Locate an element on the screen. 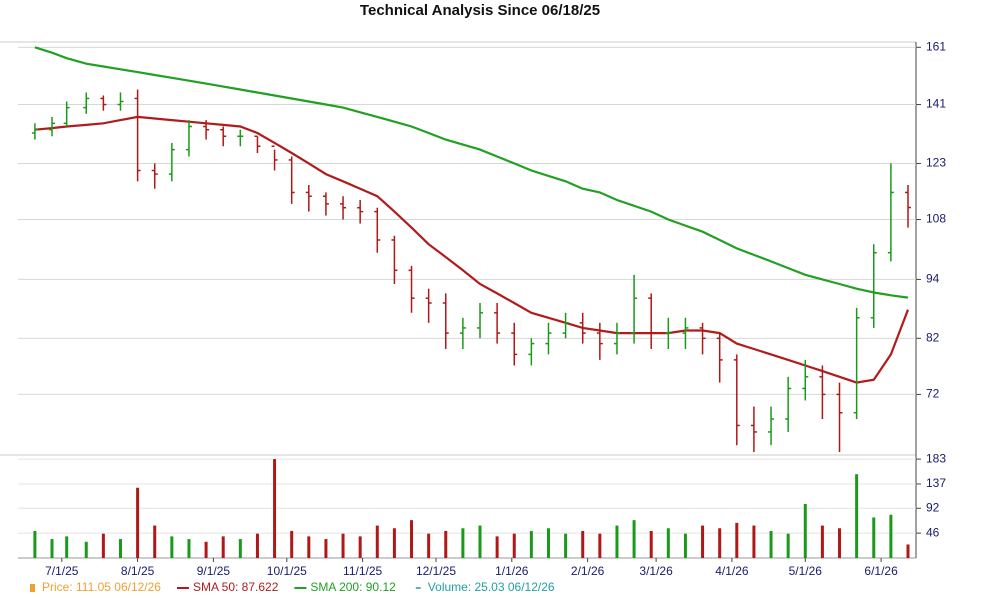  legend-marker is located at coordinates (32, 588).